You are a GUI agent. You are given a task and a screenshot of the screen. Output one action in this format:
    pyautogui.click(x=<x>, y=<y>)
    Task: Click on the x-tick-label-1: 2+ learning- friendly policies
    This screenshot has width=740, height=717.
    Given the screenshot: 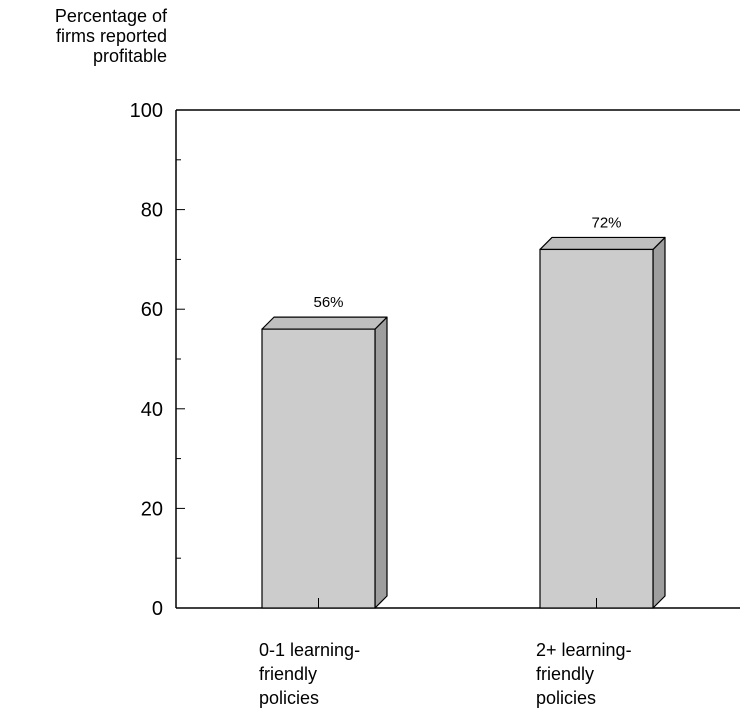 What is the action you would take?
    pyautogui.click(x=584, y=674)
    